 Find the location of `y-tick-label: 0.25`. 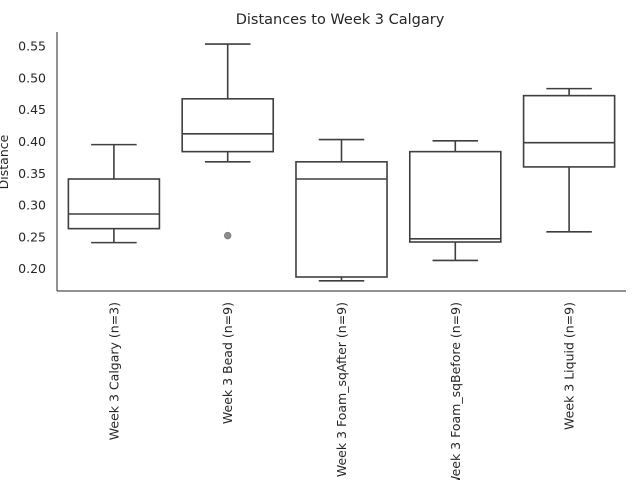

y-tick-label: 0.25 is located at coordinates (32, 236).